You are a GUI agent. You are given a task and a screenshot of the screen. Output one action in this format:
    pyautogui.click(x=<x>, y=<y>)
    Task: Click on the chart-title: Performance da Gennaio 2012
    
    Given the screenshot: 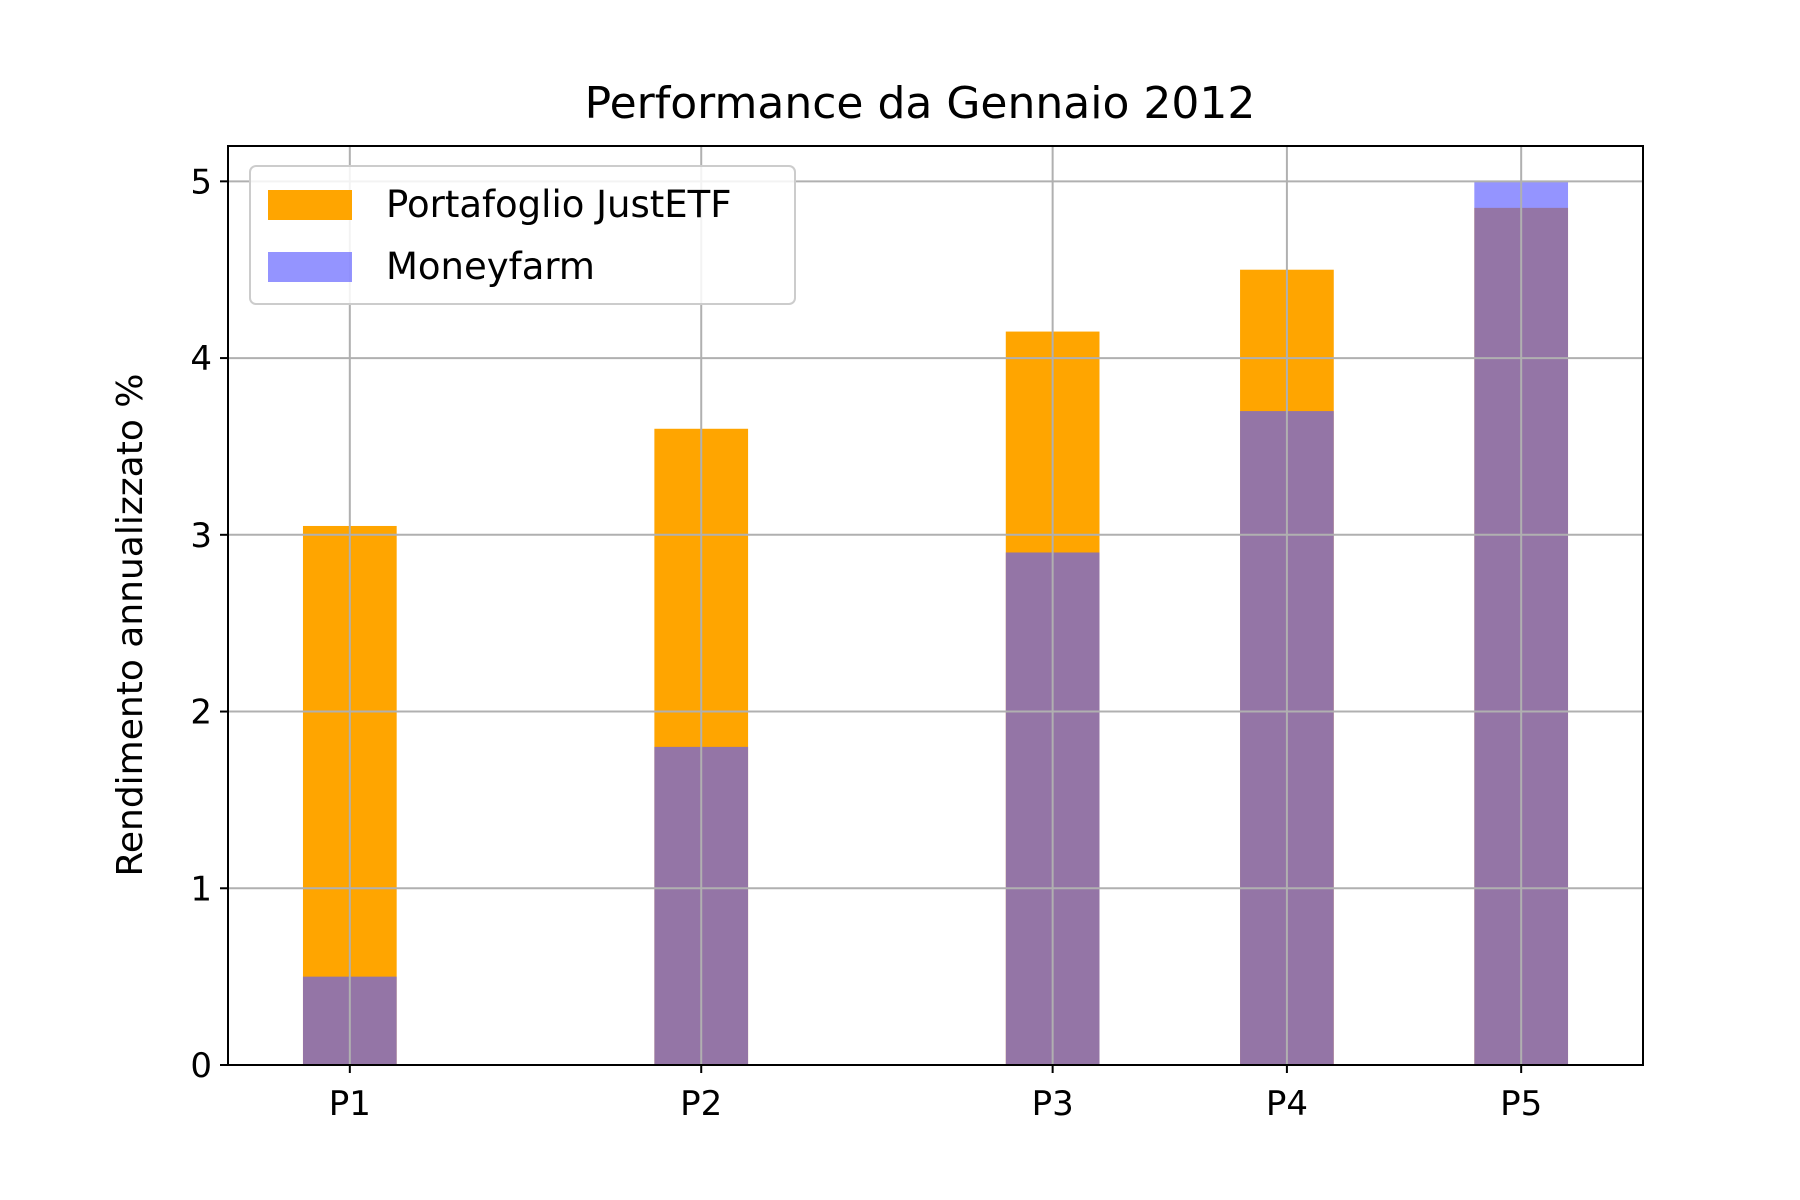 What is the action you would take?
    pyautogui.click(x=920, y=103)
    